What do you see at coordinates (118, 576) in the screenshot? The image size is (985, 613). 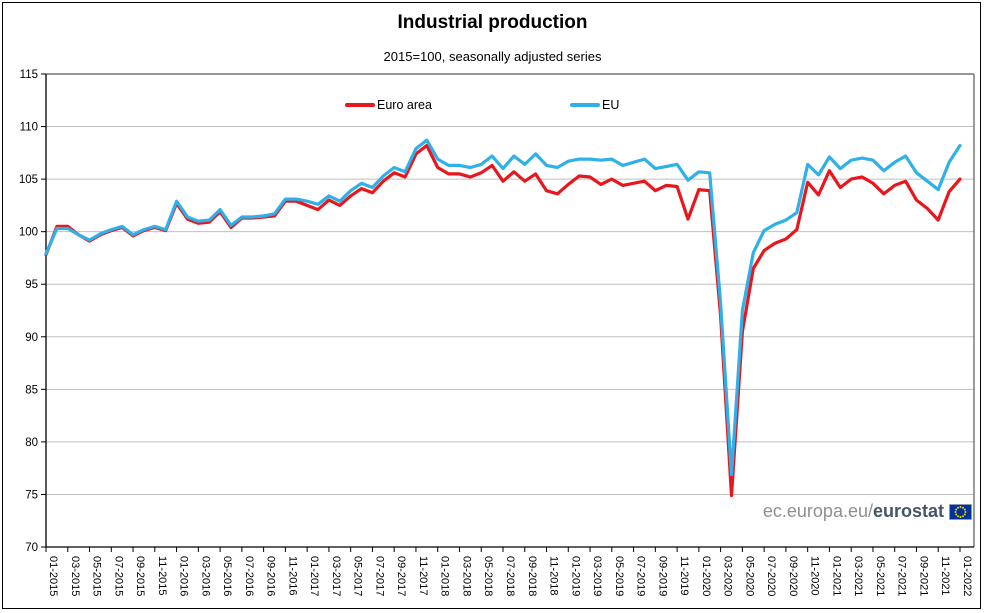 I see `x-tick-label: 07-2015` at bounding box center [118, 576].